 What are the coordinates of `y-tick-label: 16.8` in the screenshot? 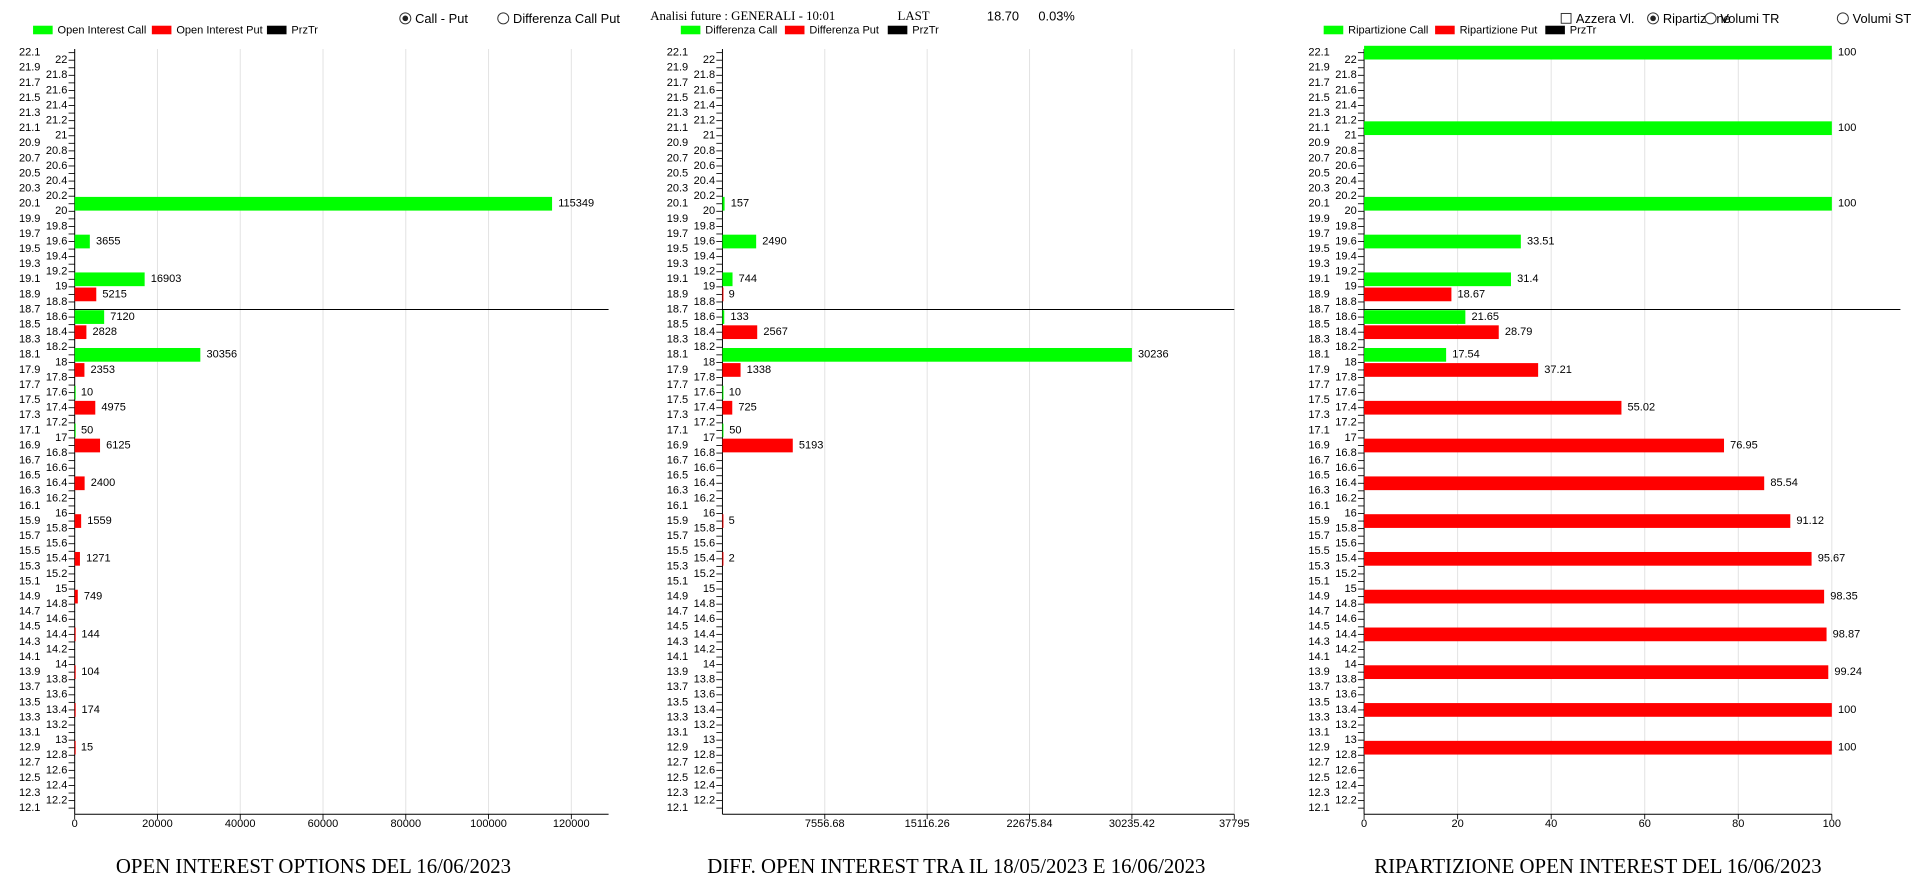 It's located at (56, 453).